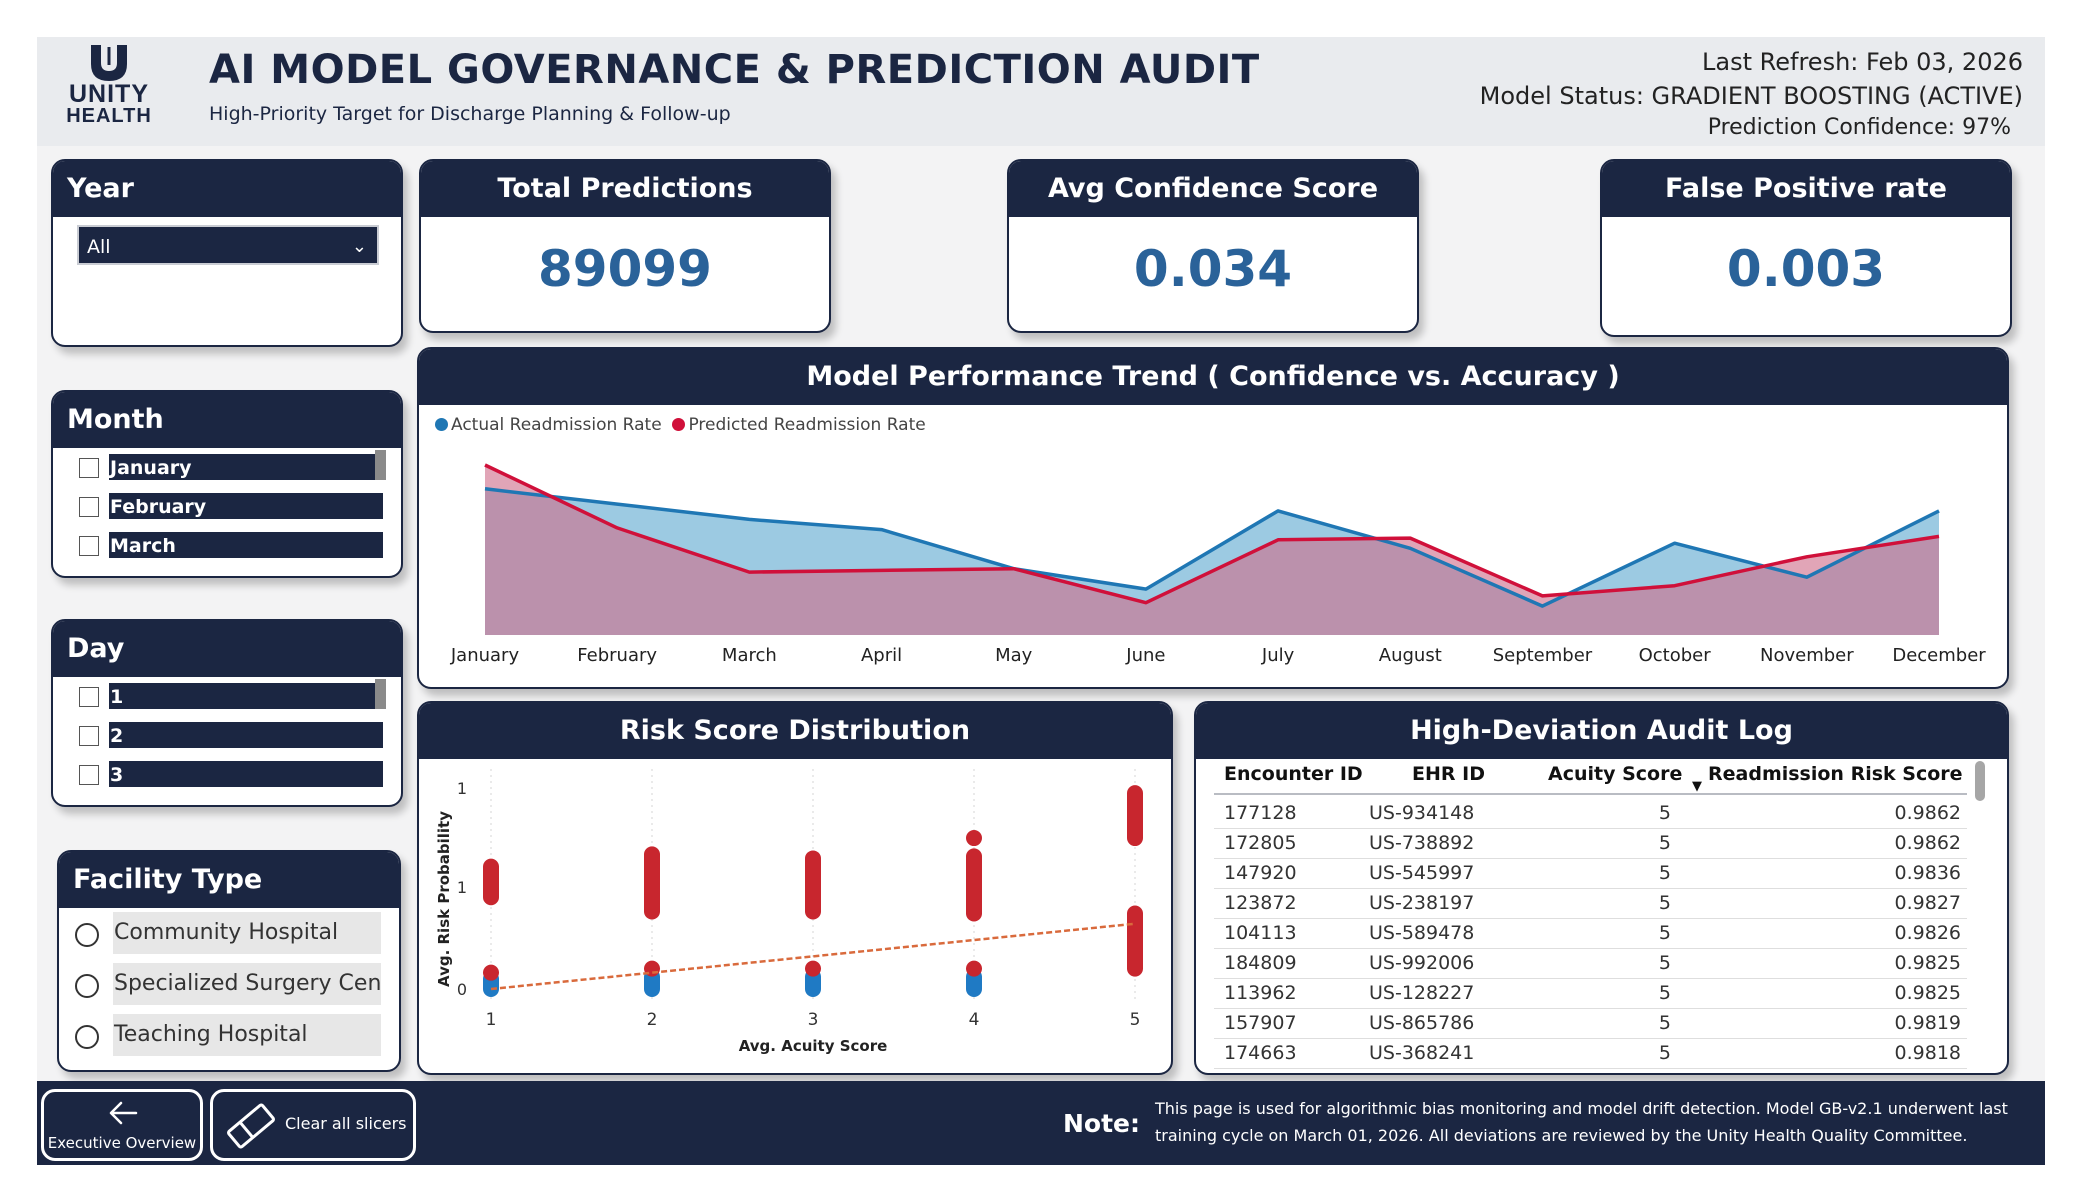 The image size is (2075, 1200). Describe the element at coordinates (1590, 994) in the screenshot. I see `table-row: 113962 US-128227 5 0.9825` at that location.